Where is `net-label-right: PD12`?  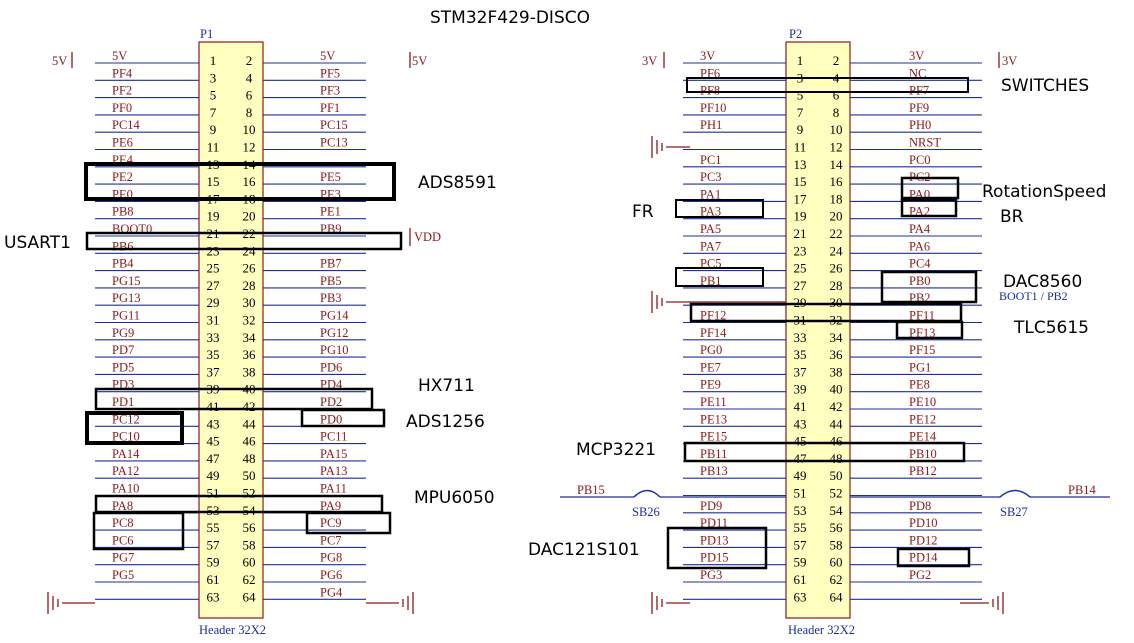
net-label-right: PD12 is located at coordinates (923, 540).